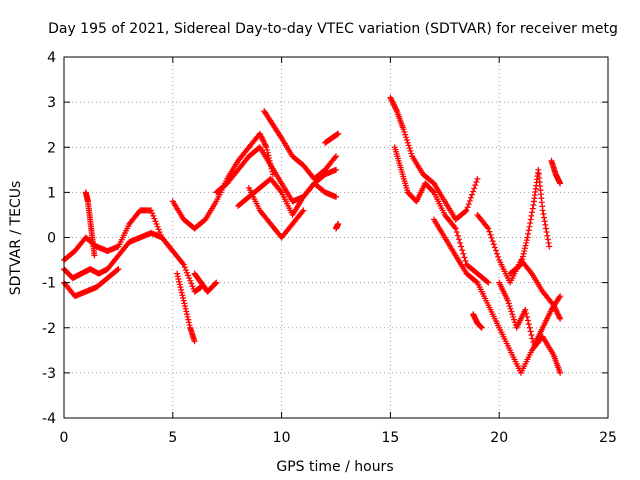 This screenshot has width=640, height=480. Describe the element at coordinates (49, 329) in the screenshot. I see `y-tick-label: -2` at that location.